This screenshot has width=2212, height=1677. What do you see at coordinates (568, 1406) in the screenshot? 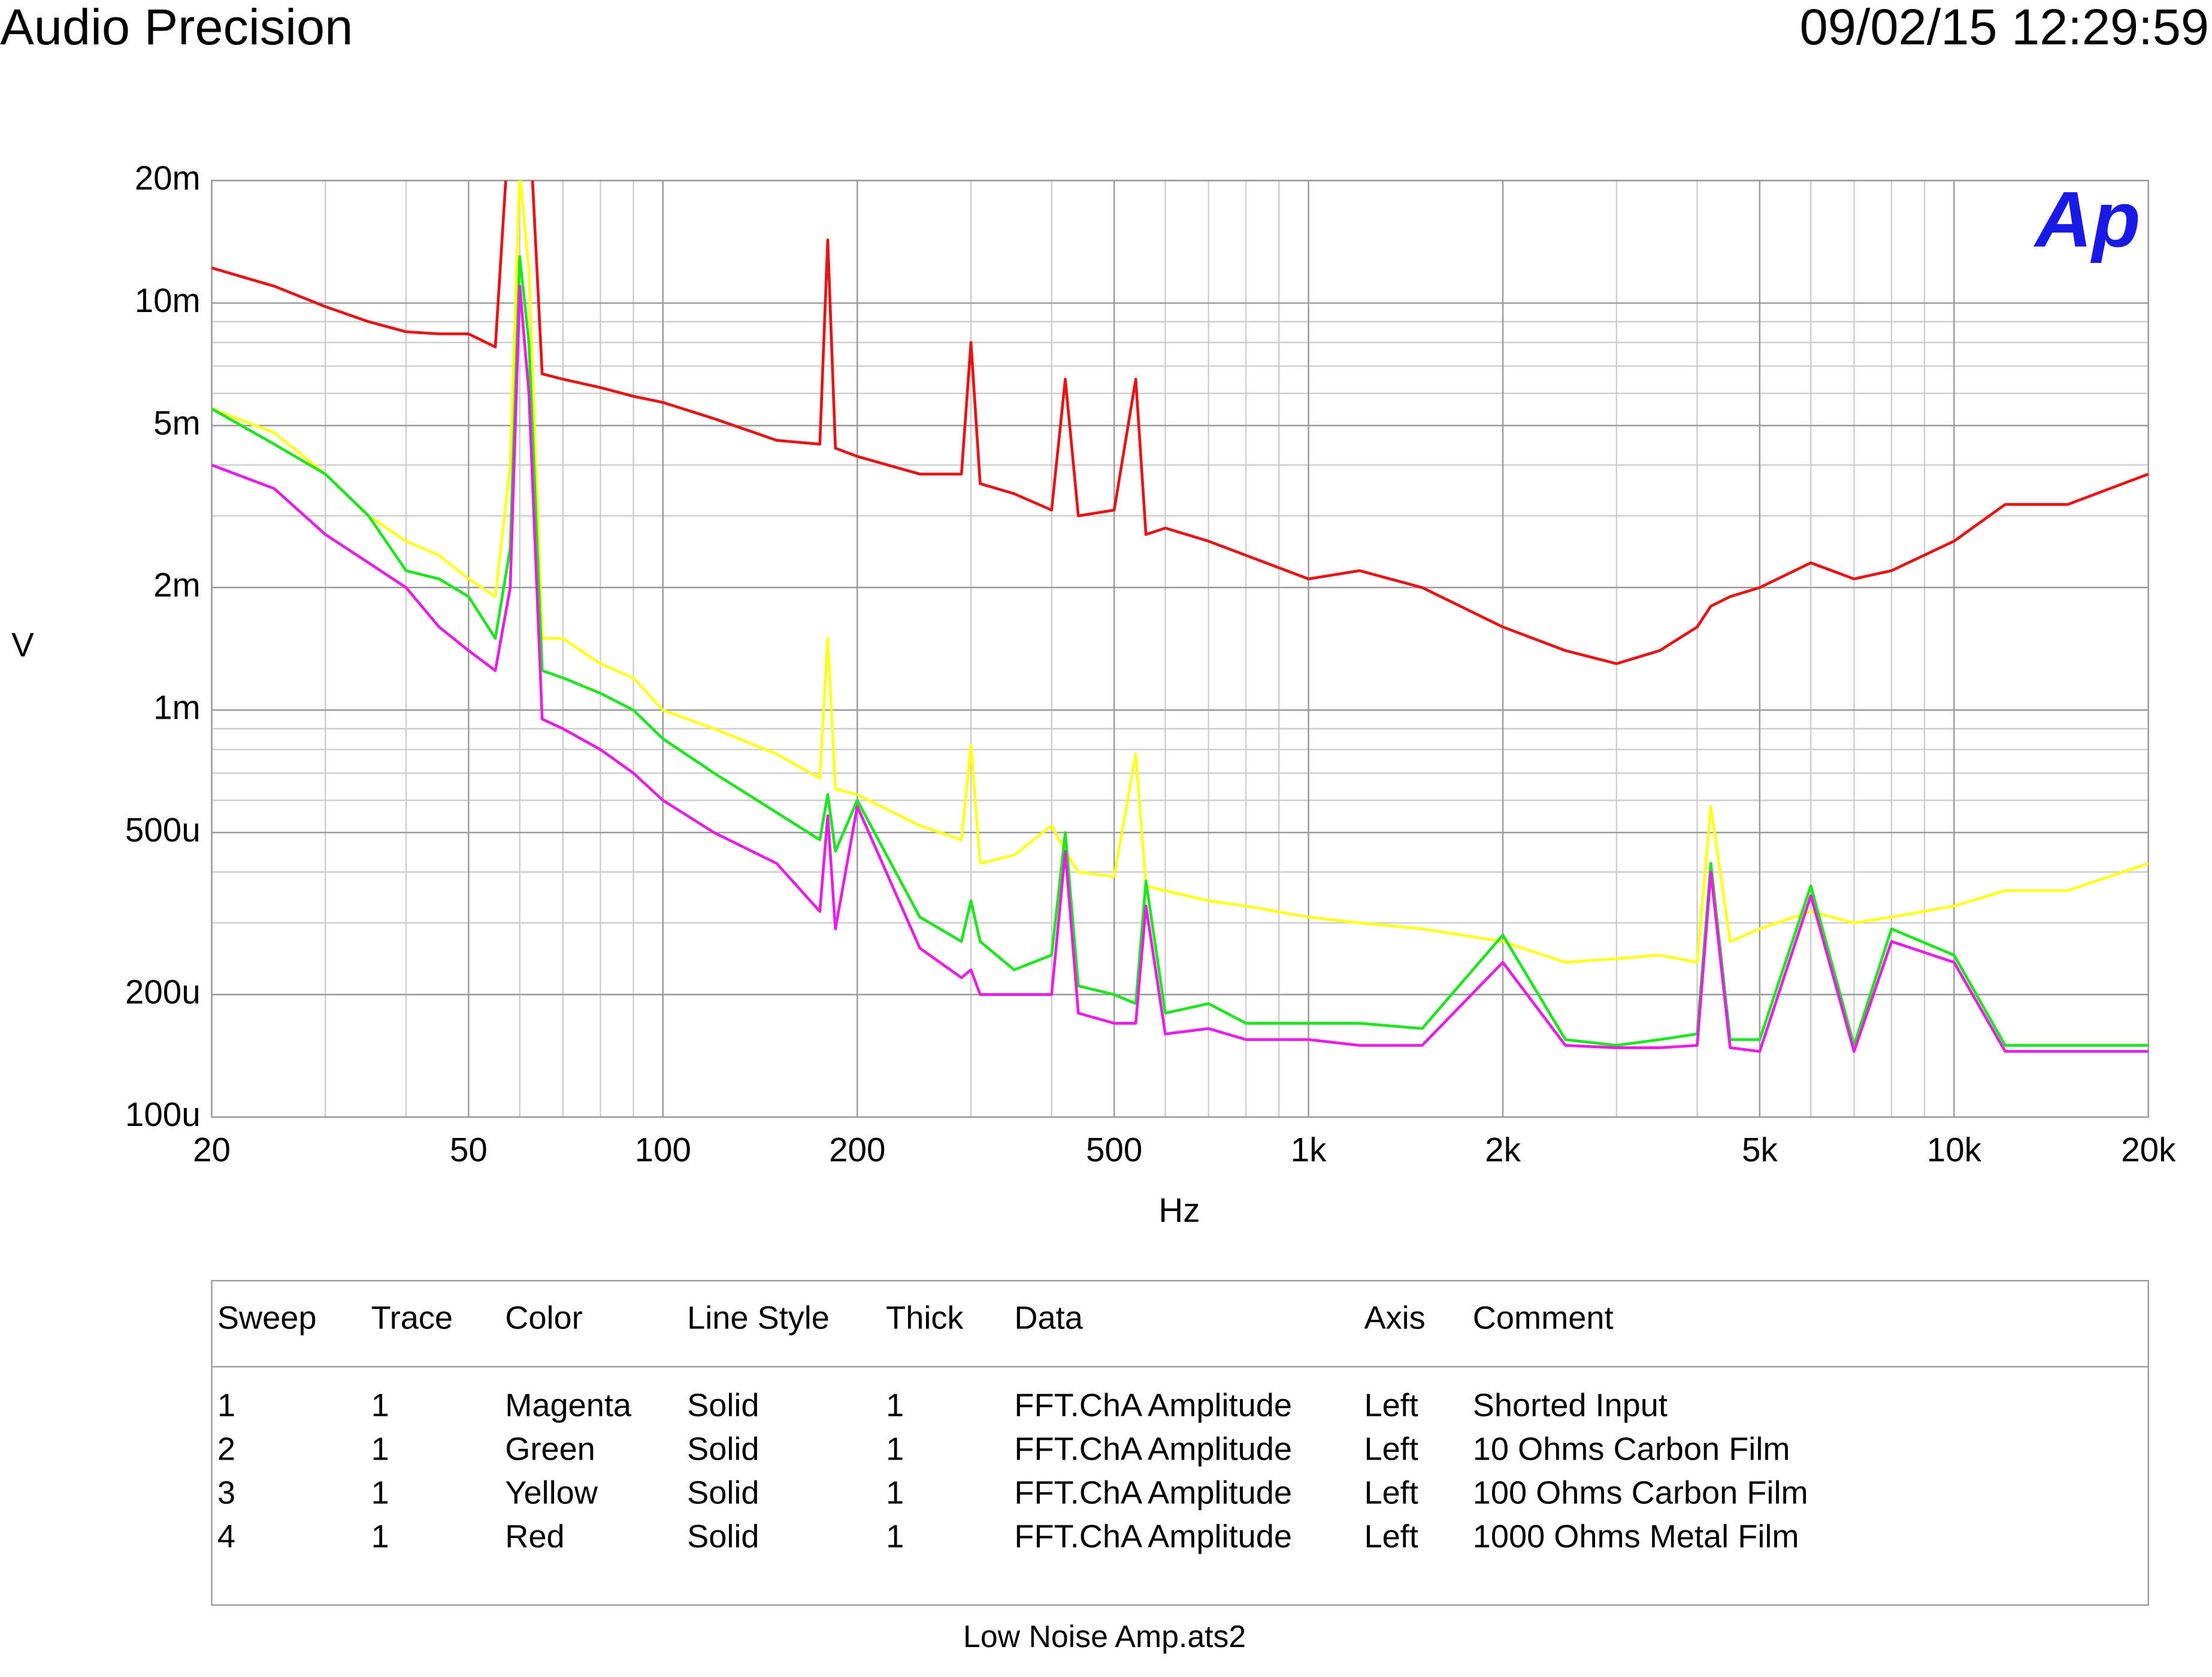
I see `table-cell: Magenta` at bounding box center [568, 1406].